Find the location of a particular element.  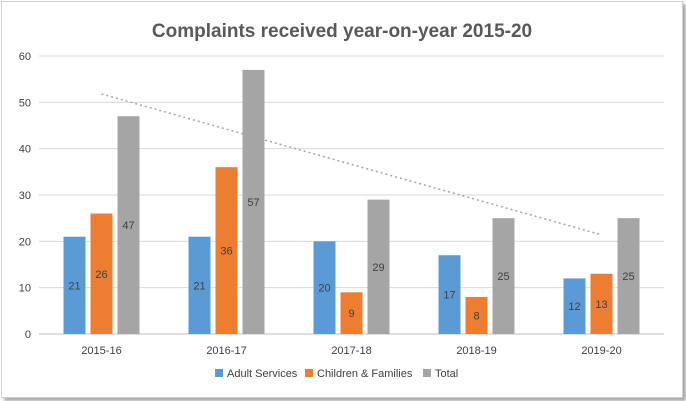

data-label: 17 is located at coordinates (449, 296).